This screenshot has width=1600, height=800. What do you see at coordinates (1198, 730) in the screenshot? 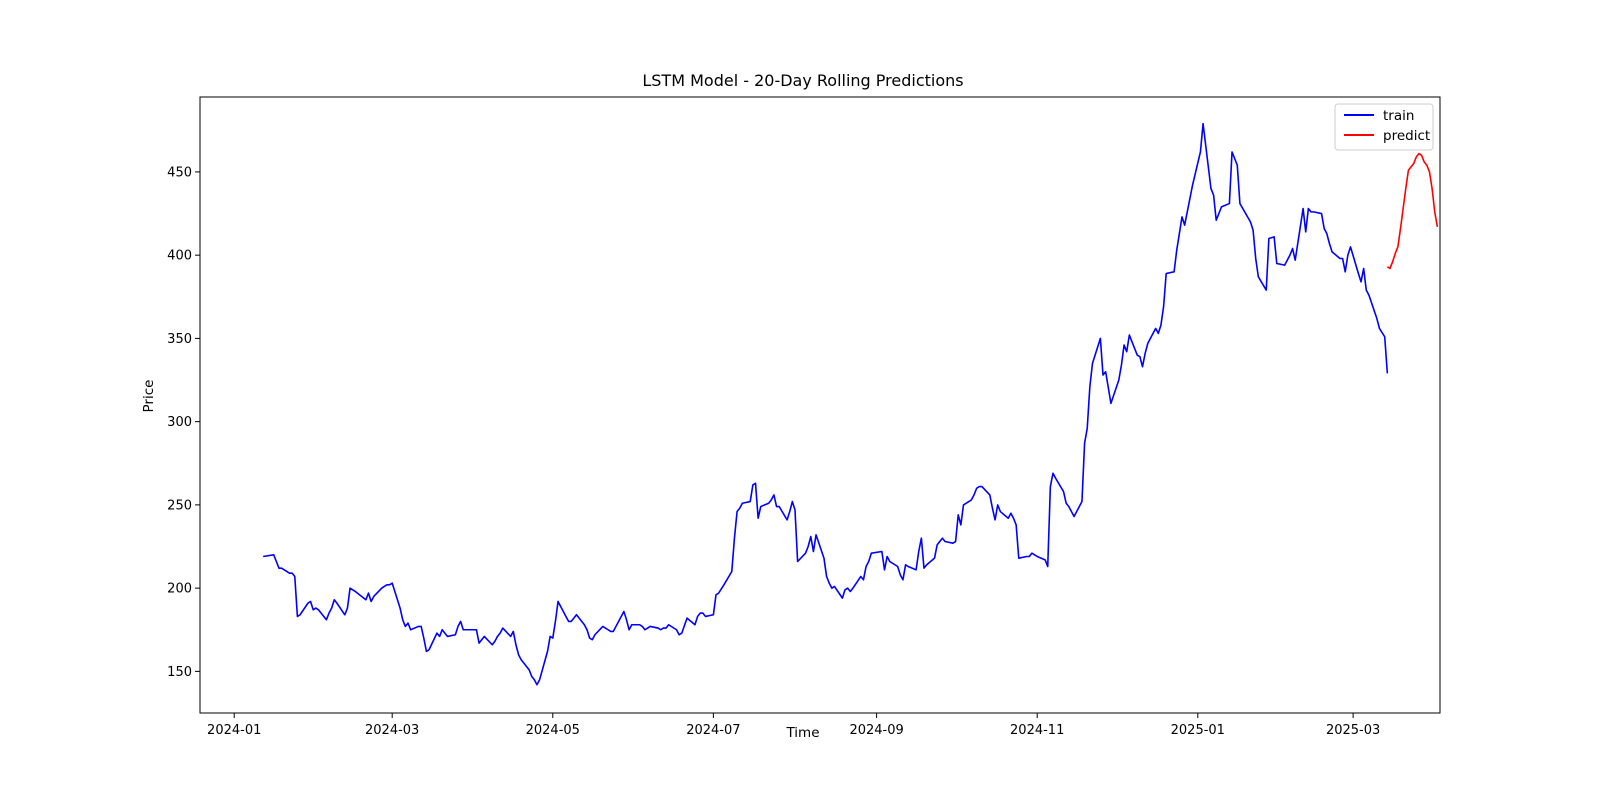
I see `x-tick-label: 2025-01` at bounding box center [1198, 730].